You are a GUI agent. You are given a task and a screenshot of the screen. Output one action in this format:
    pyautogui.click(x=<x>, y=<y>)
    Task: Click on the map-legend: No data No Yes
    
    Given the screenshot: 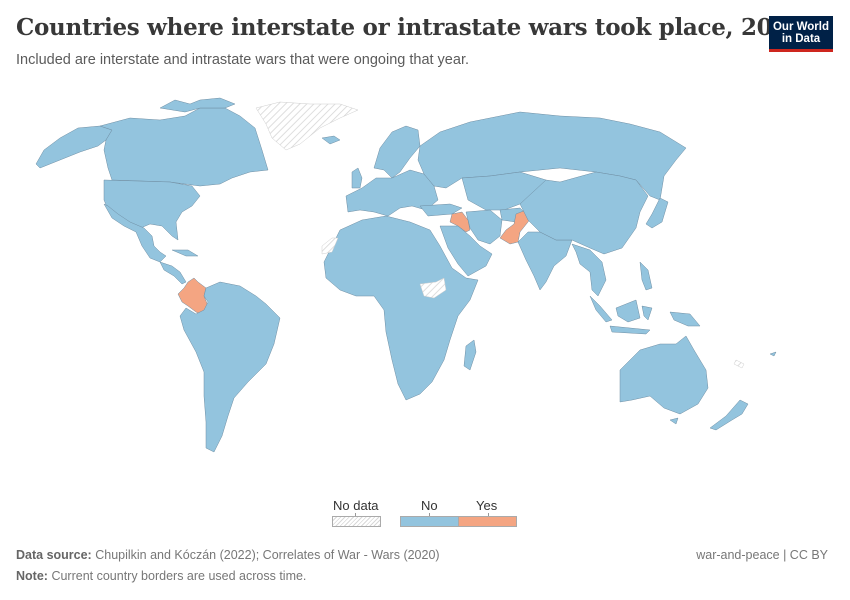 What is the action you would take?
    pyautogui.click(x=430, y=514)
    